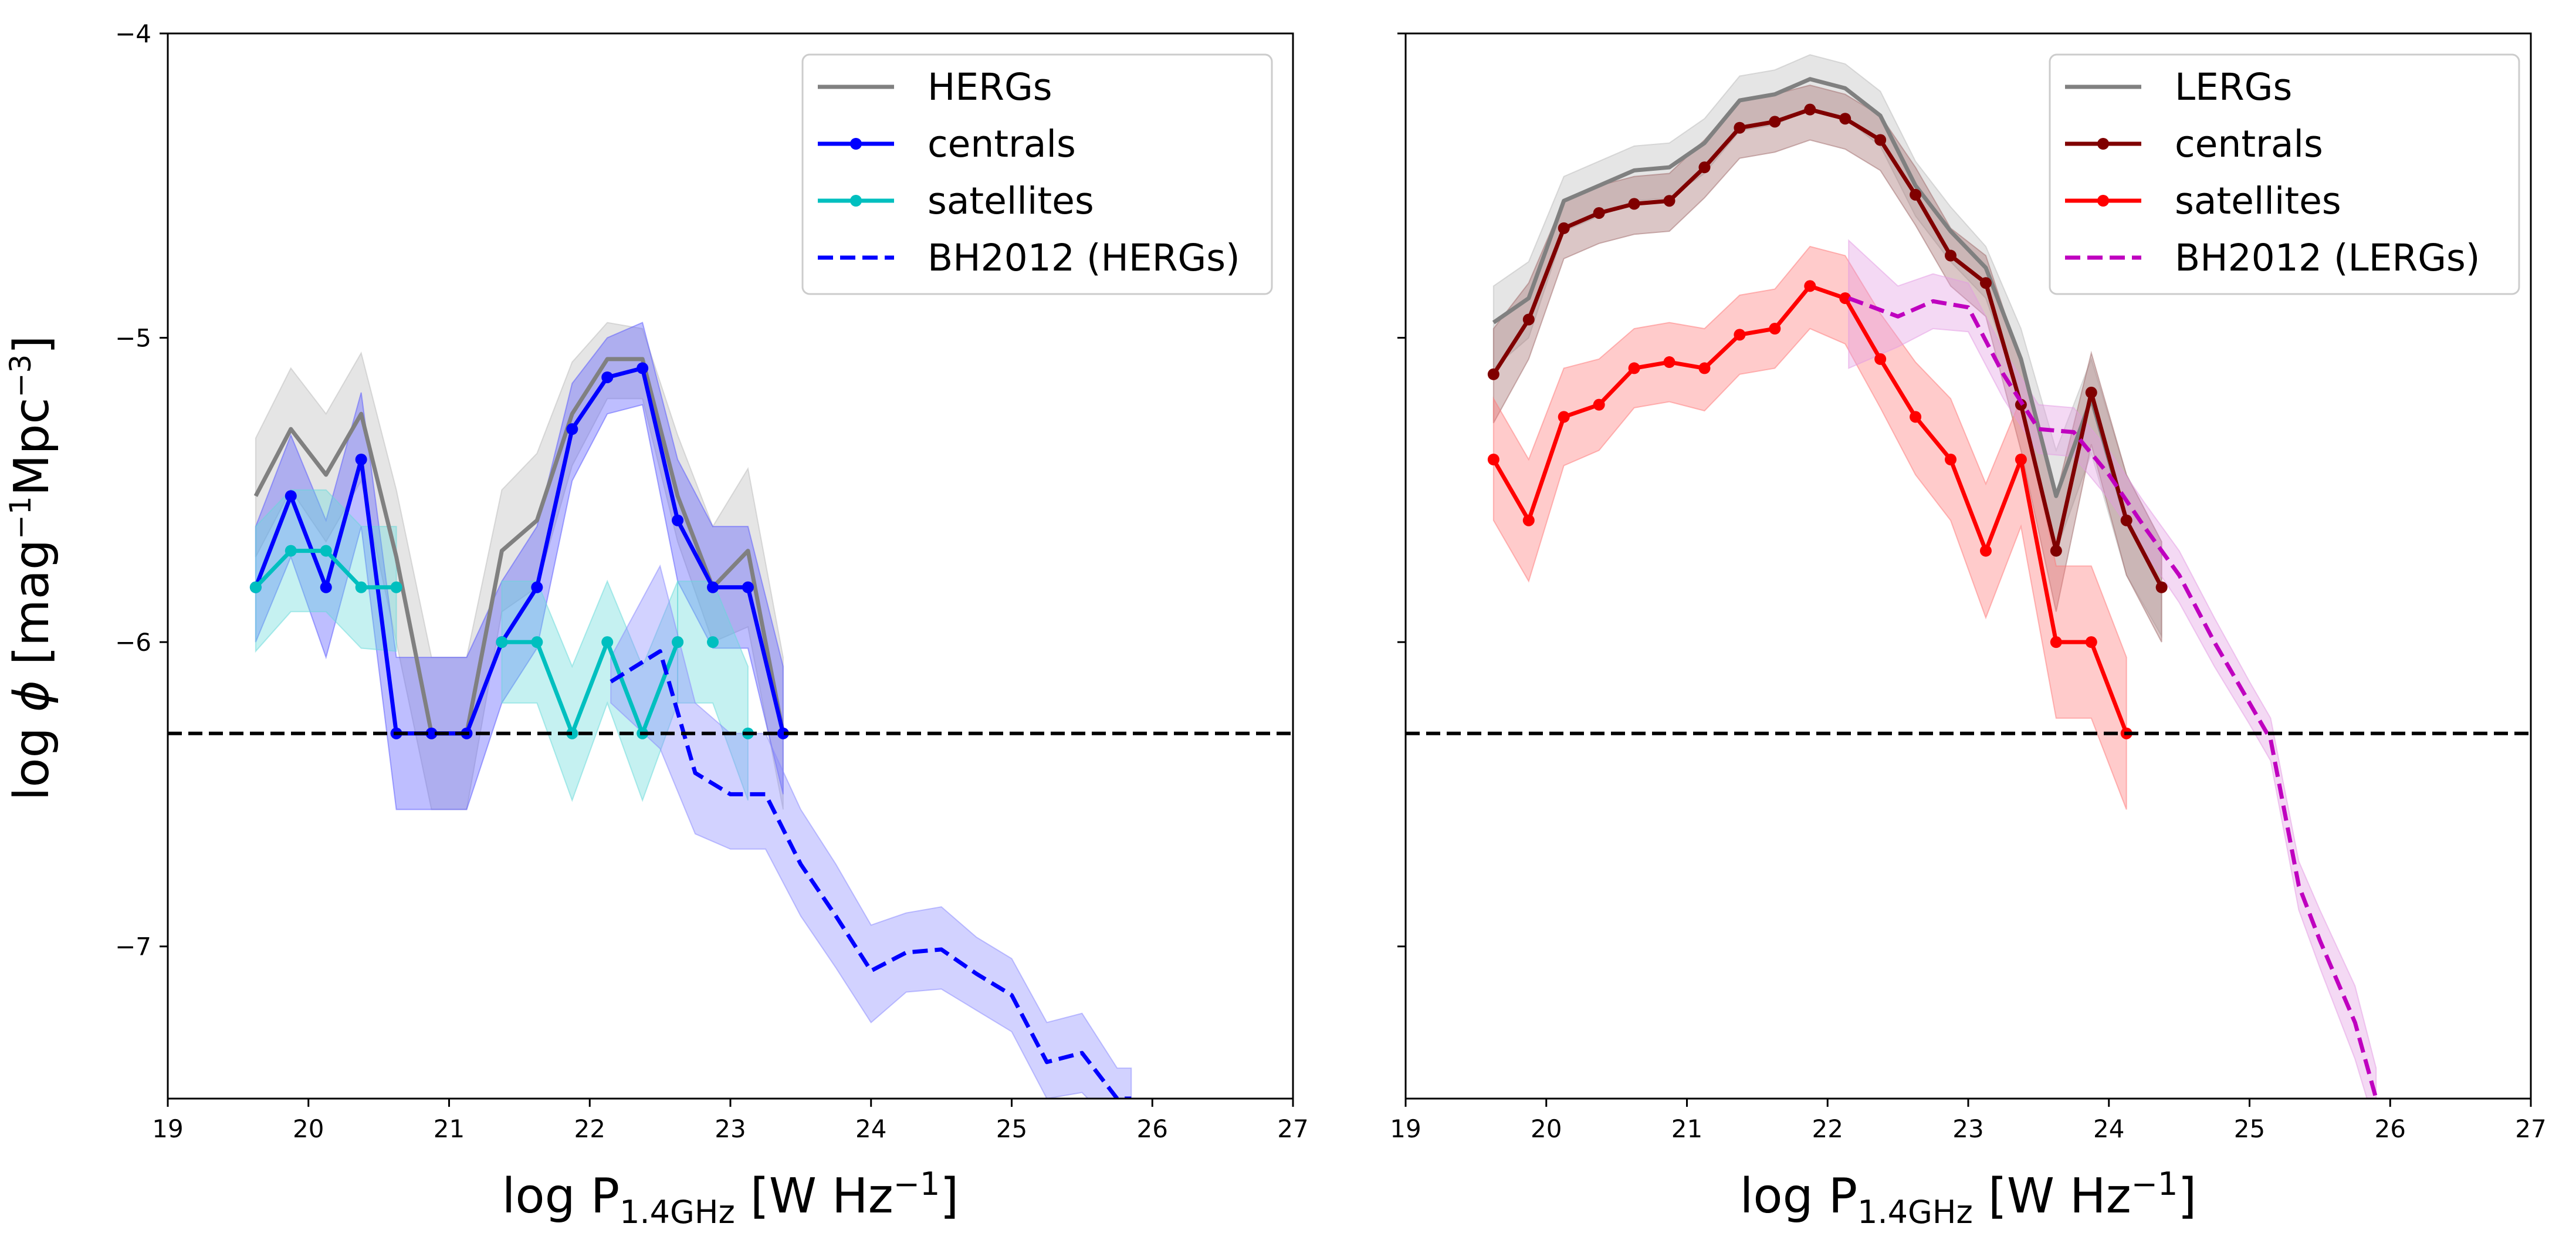 The image size is (2576, 1250). What do you see at coordinates (730, 1198) in the screenshot?
I see `x-axis-label-0: log P1.4GHz [W Hz−1]` at bounding box center [730, 1198].